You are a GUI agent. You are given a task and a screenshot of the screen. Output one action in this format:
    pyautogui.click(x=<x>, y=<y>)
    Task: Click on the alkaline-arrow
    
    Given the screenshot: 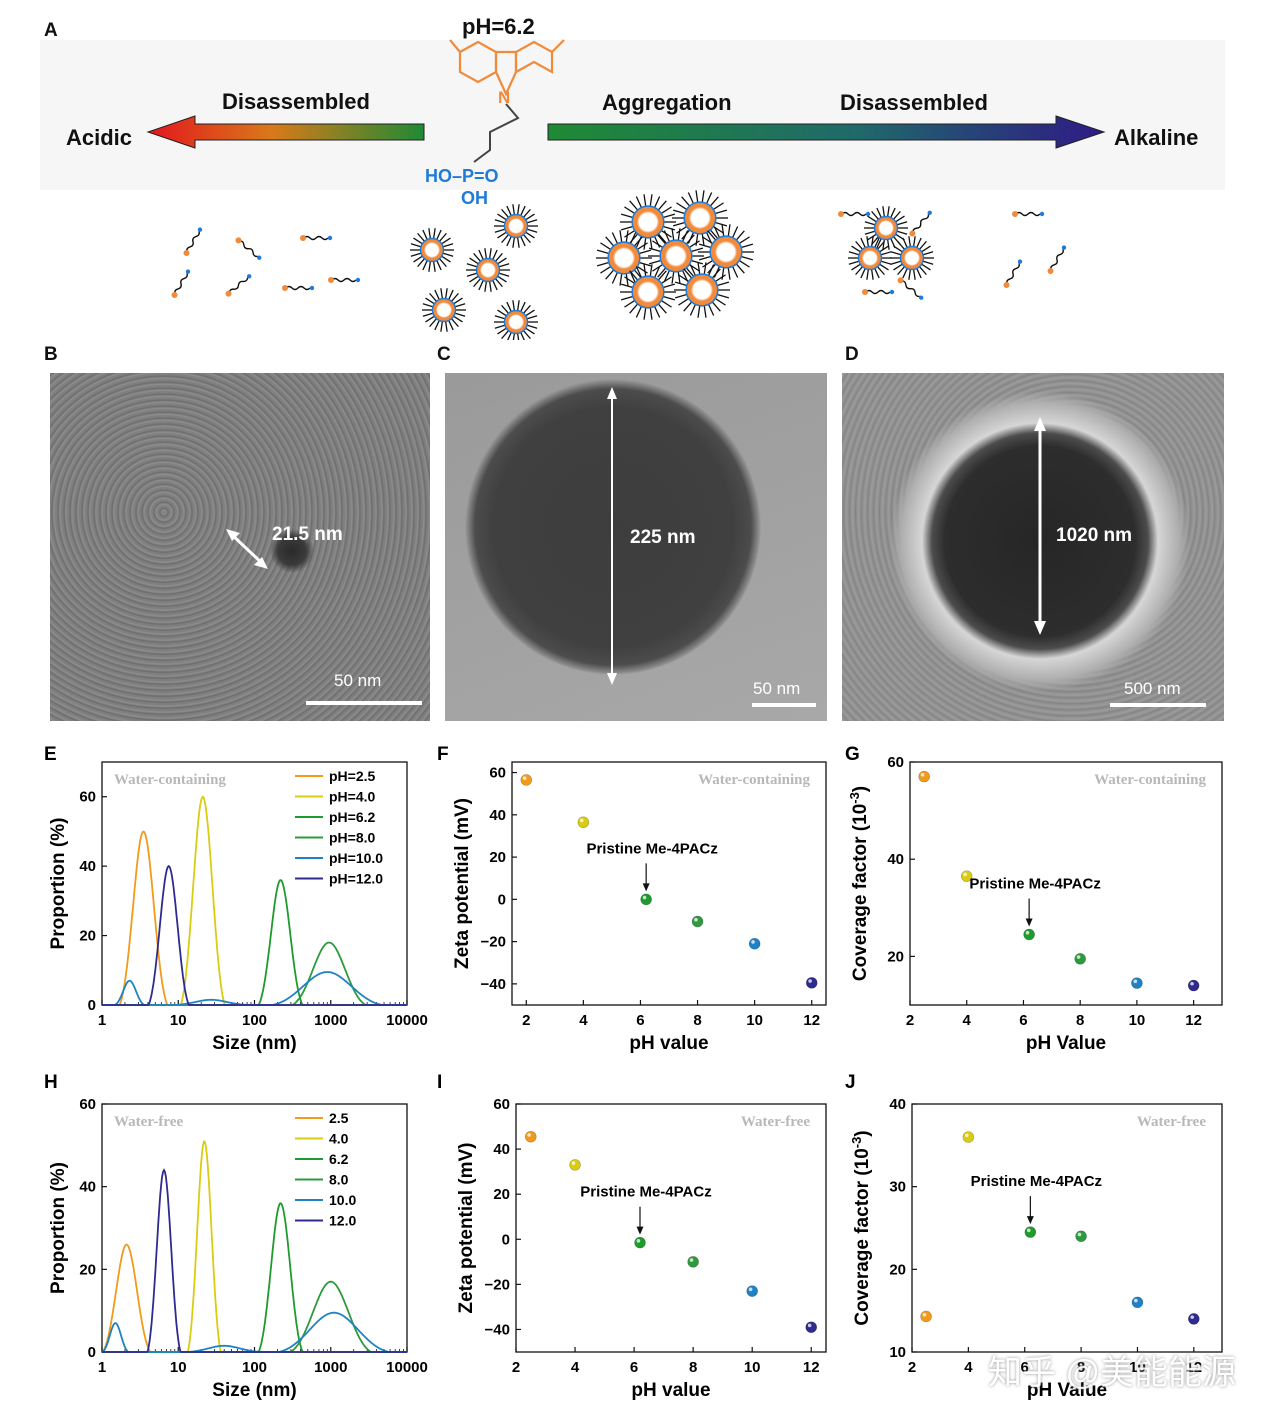 What is the action you would take?
    pyautogui.click(x=826, y=132)
    